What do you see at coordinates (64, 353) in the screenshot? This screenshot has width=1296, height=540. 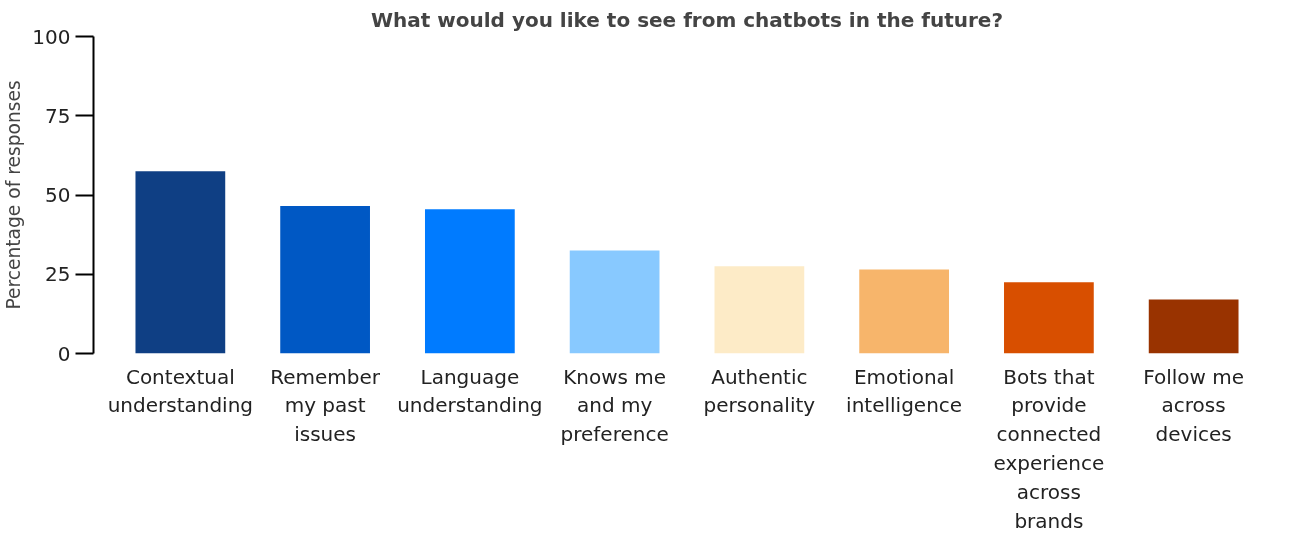 I see `y-tick-label: 0` at bounding box center [64, 353].